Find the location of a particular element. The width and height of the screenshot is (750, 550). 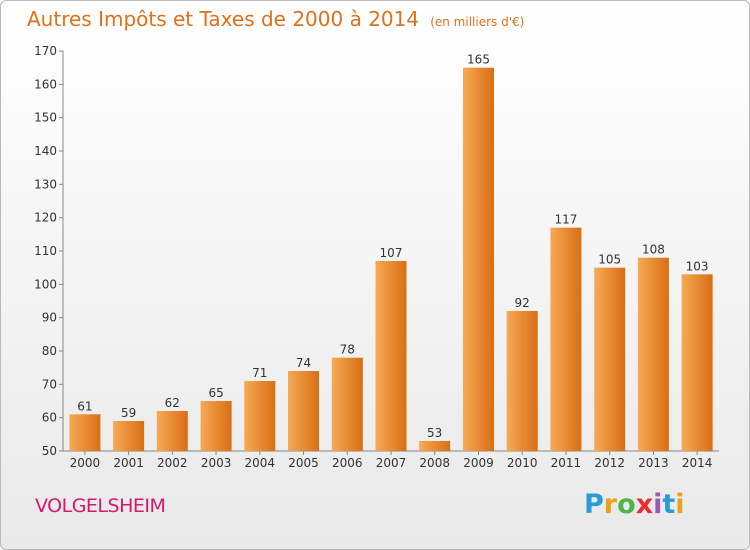

y-tick-label: 110 is located at coordinates (45, 251).